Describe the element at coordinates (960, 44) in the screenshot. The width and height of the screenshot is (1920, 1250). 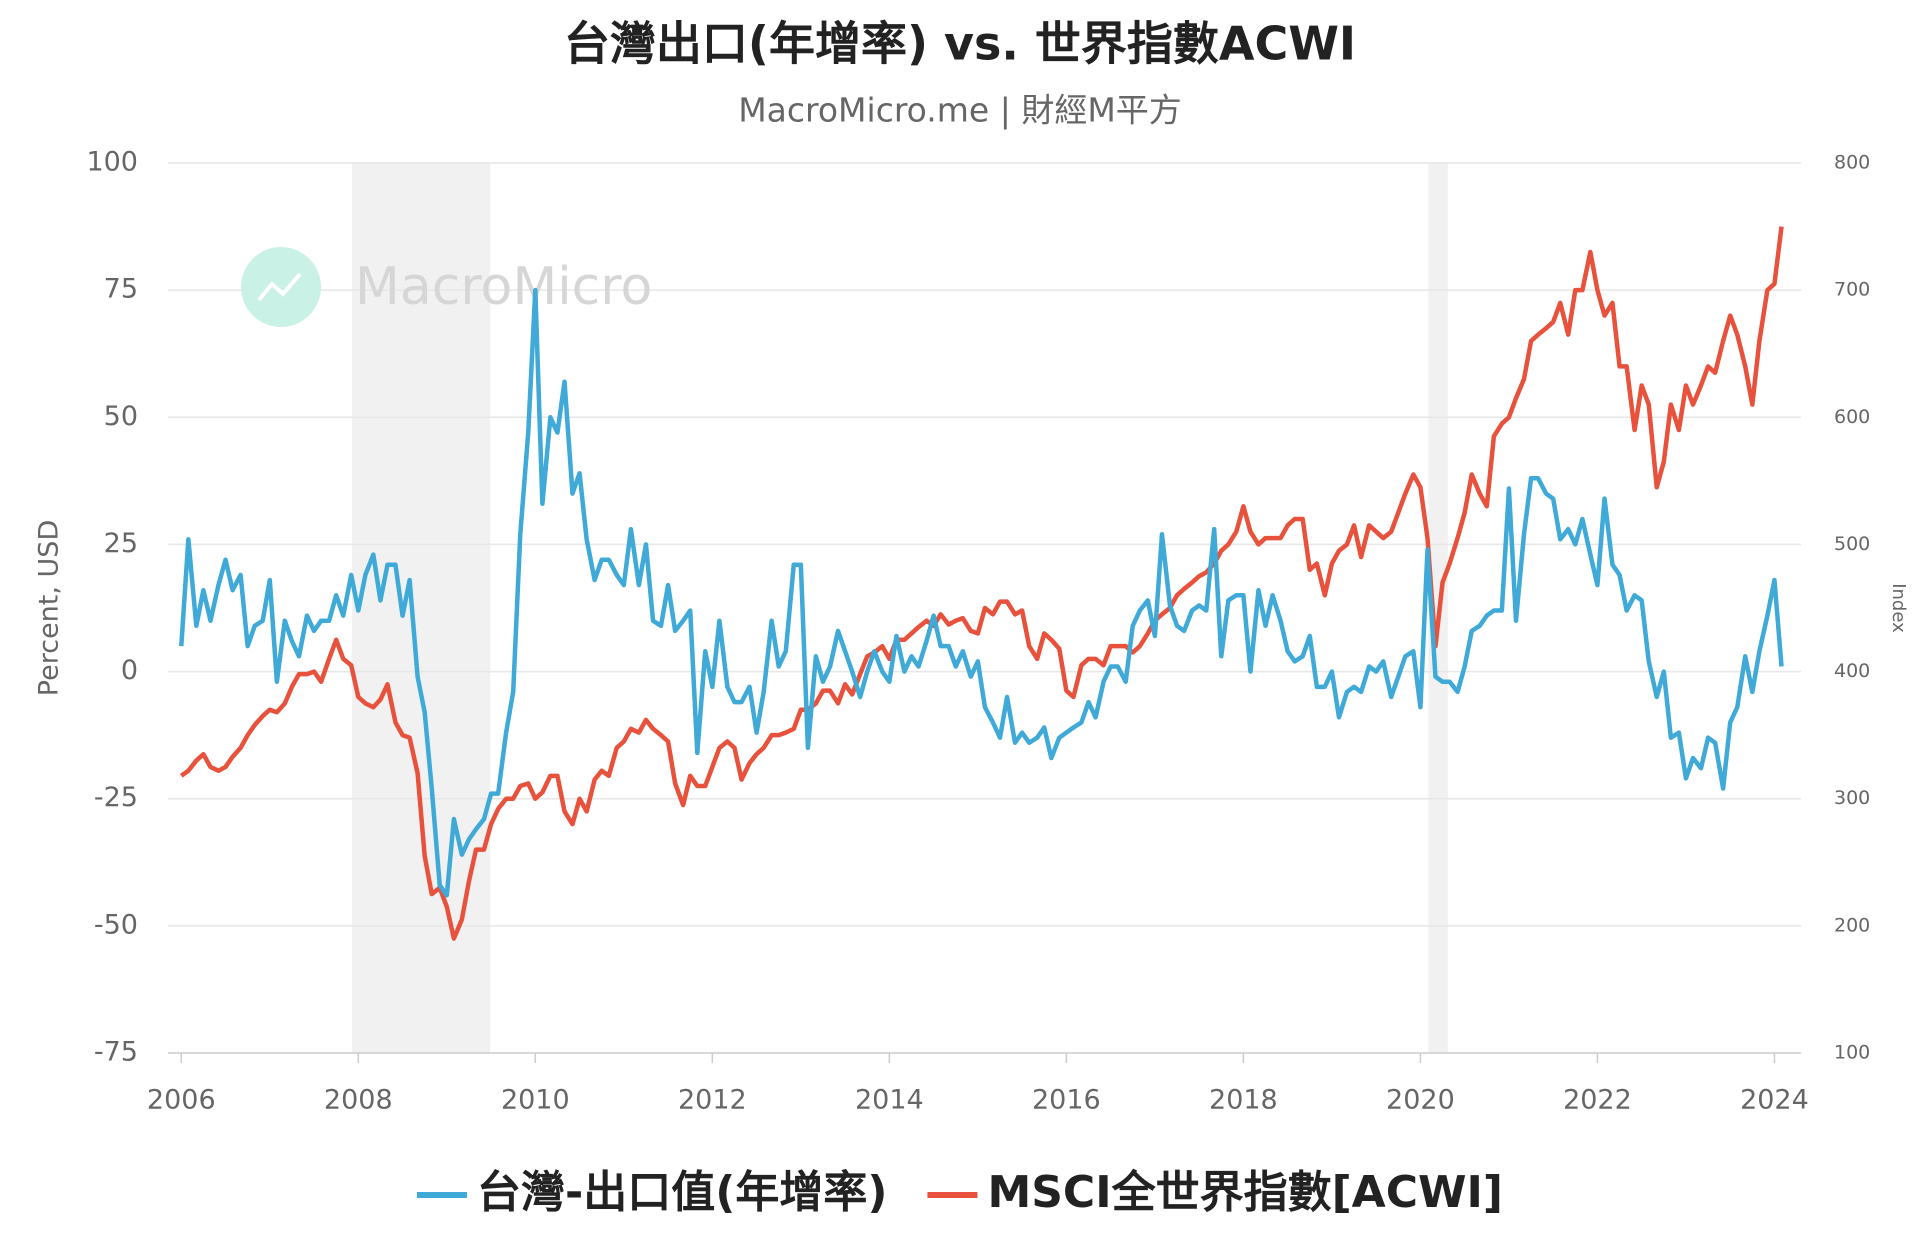
I see `chart-title: 台灣出口(年增率) vs. 世界指數ACWI` at that location.